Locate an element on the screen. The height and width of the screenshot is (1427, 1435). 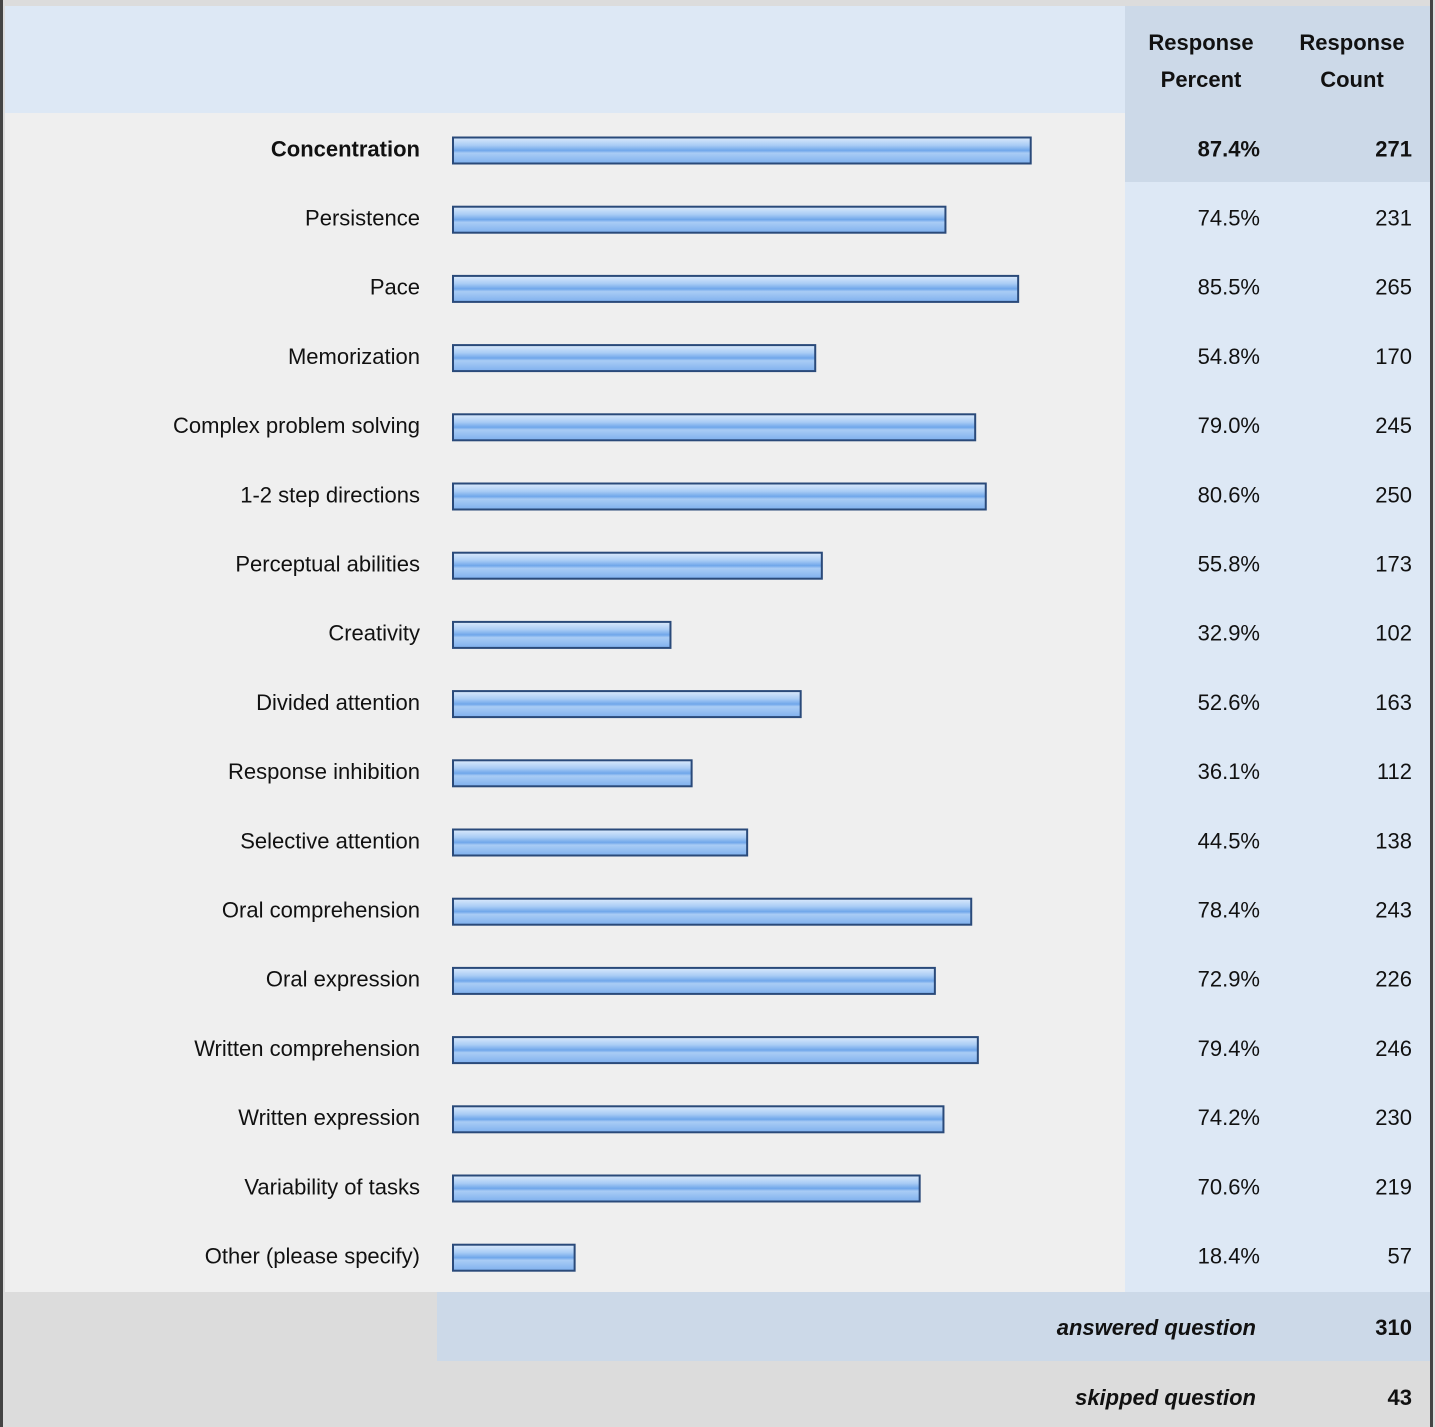
row-label: 1-2 step directions is located at coordinates (330, 494).